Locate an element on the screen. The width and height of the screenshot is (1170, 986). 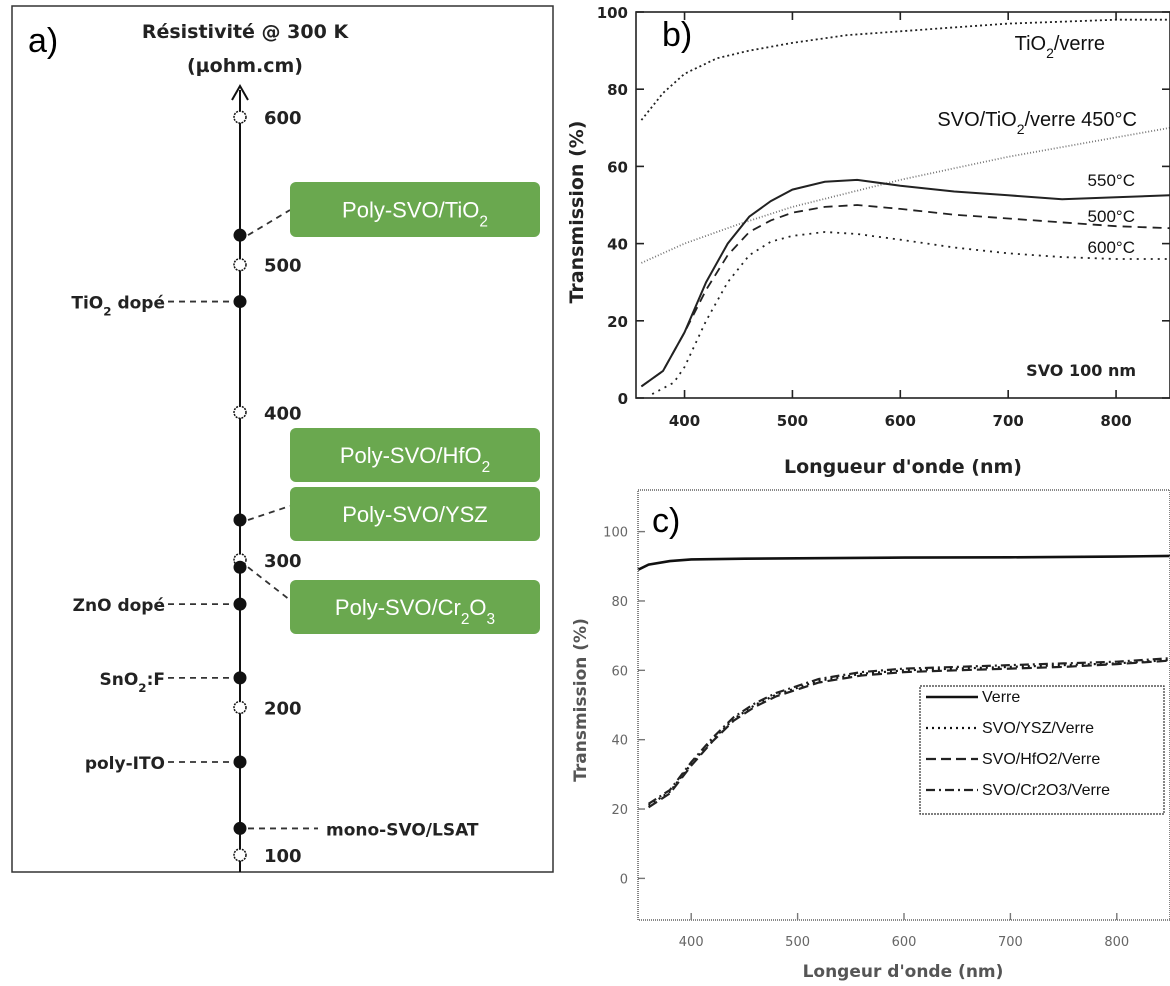
resistivity-title: Résistivité @ 300 K is located at coordinates (246, 32).